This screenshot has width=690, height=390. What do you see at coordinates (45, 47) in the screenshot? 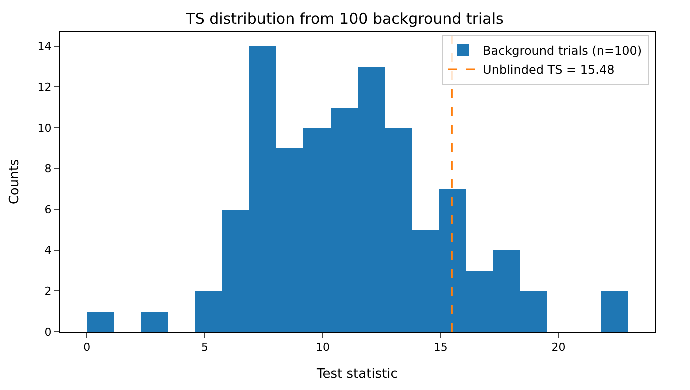
I see `y-tick-label: 14` at bounding box center [45, 47].